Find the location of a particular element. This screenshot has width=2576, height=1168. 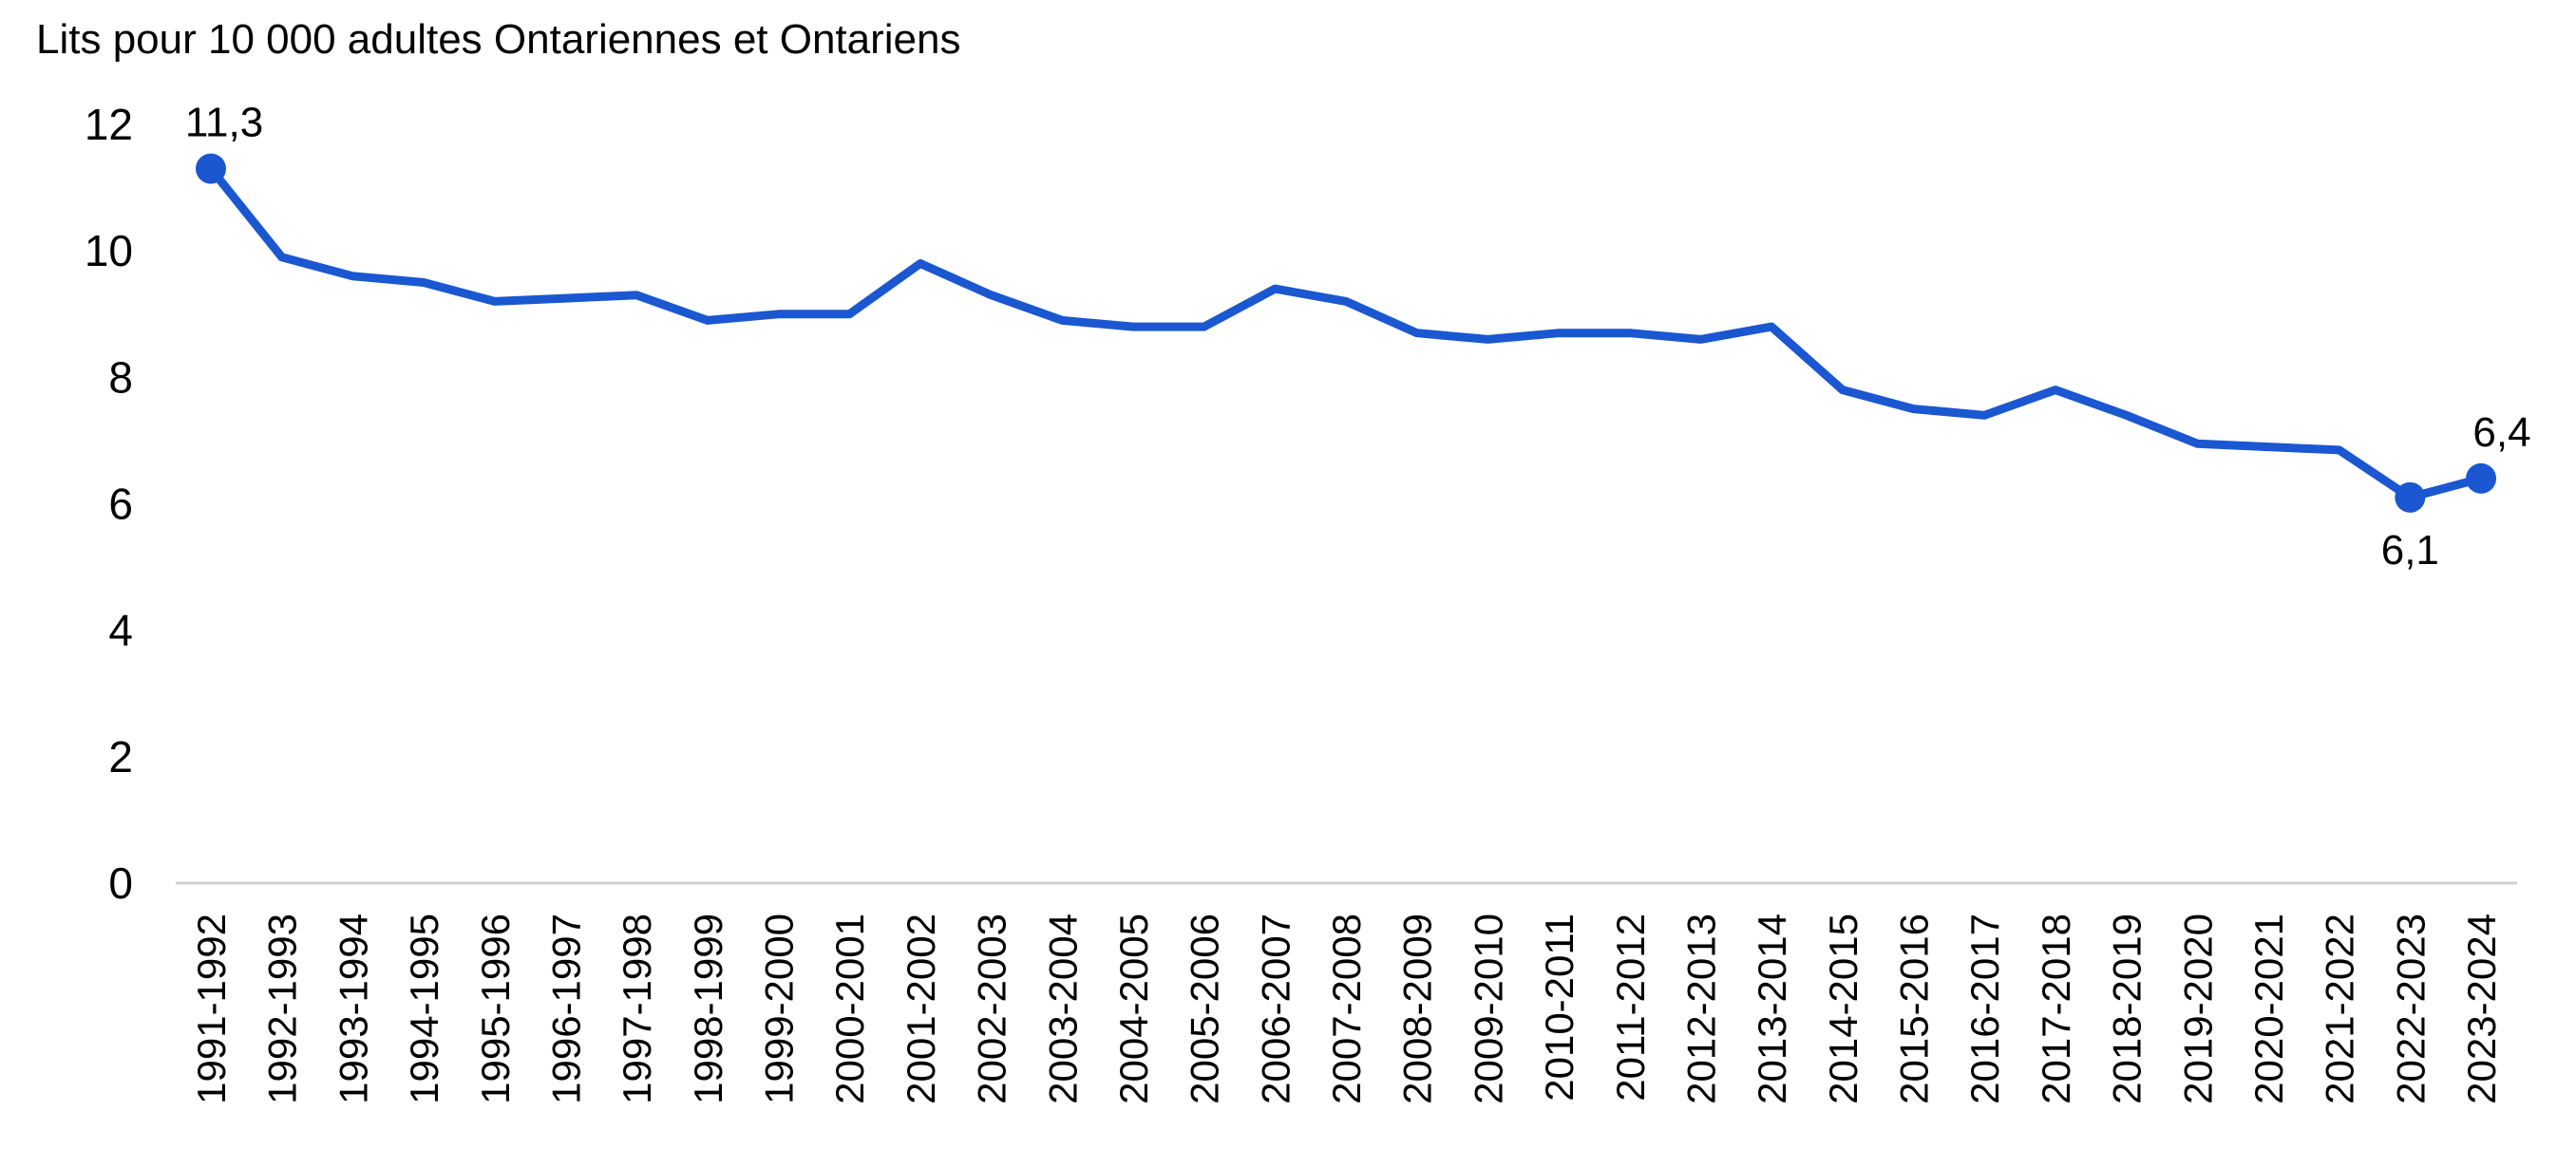

x-tick-label: 2022-2023 is located at coordinates (2410, 1009).